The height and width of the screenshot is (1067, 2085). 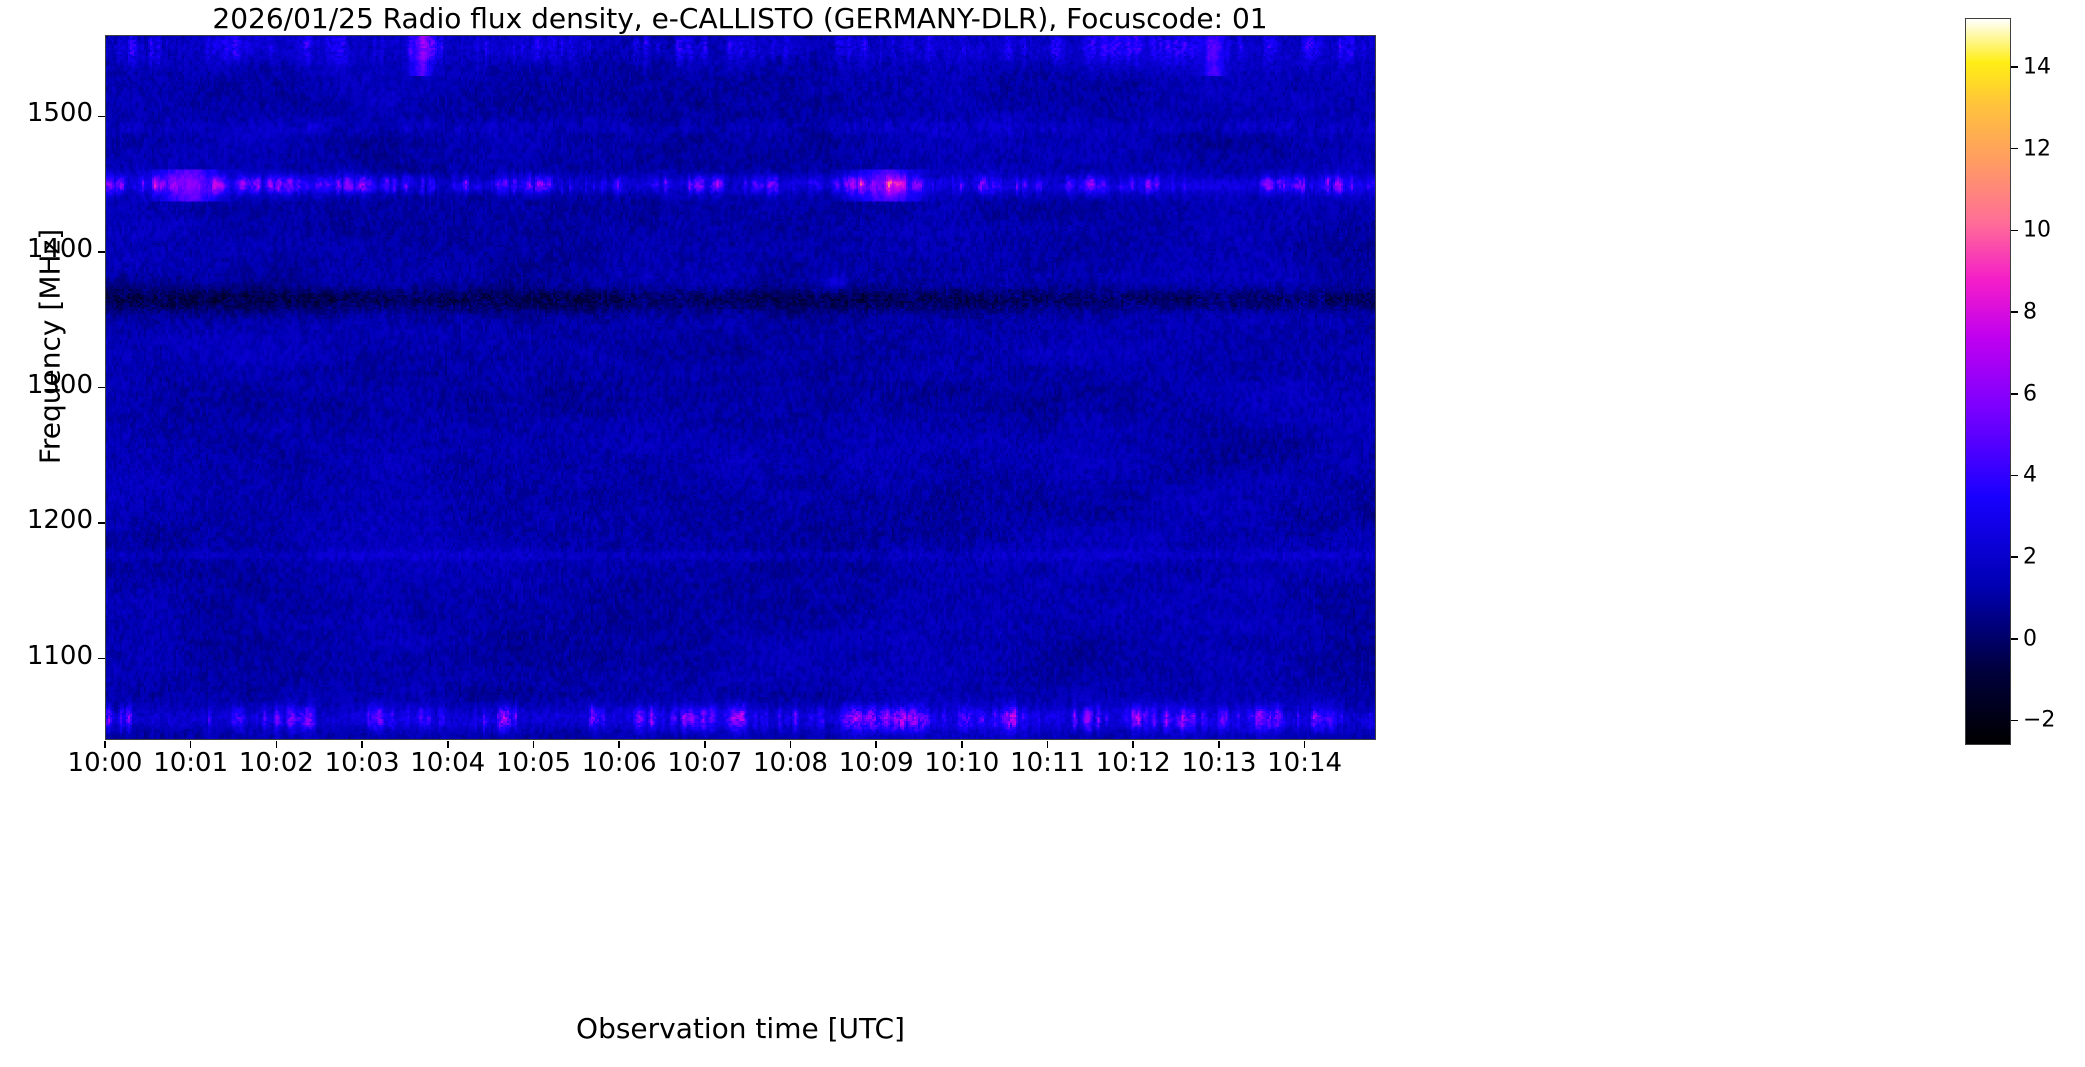 I want to click on y-tick-label: 1100, so click(x=59, y=655).